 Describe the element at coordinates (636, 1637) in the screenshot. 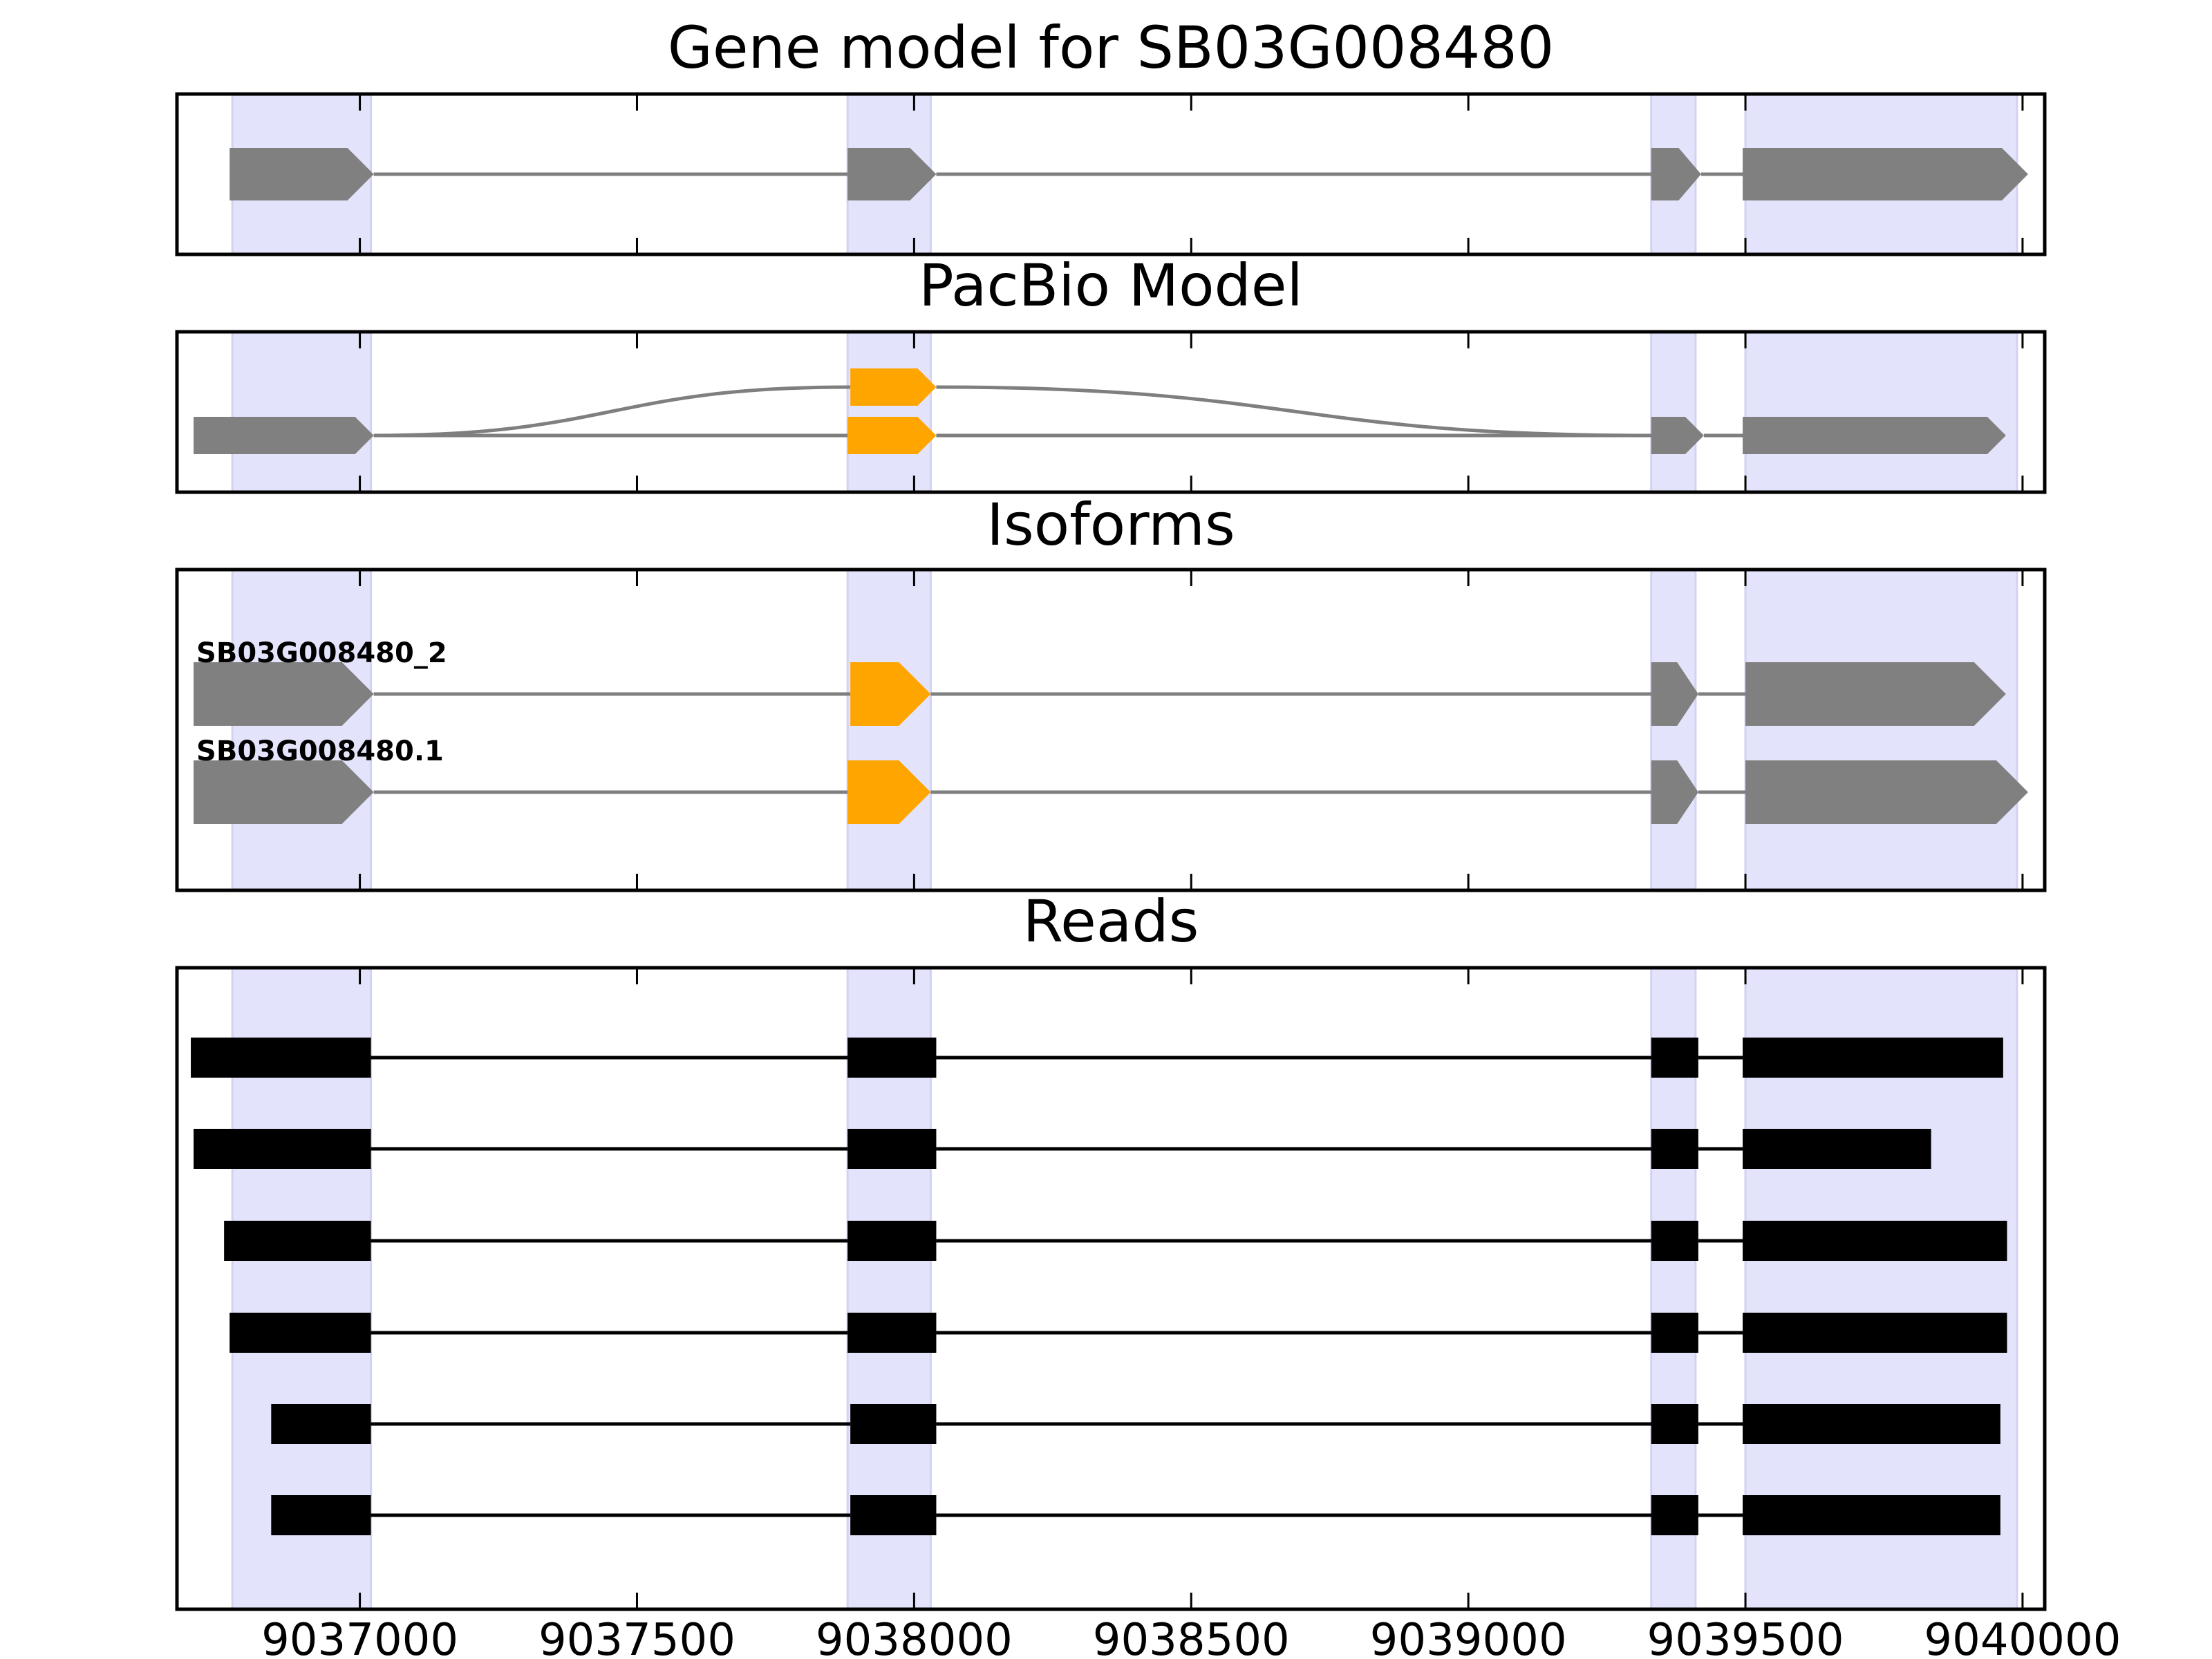

I see `x-tick-label: 9037500` at that location.